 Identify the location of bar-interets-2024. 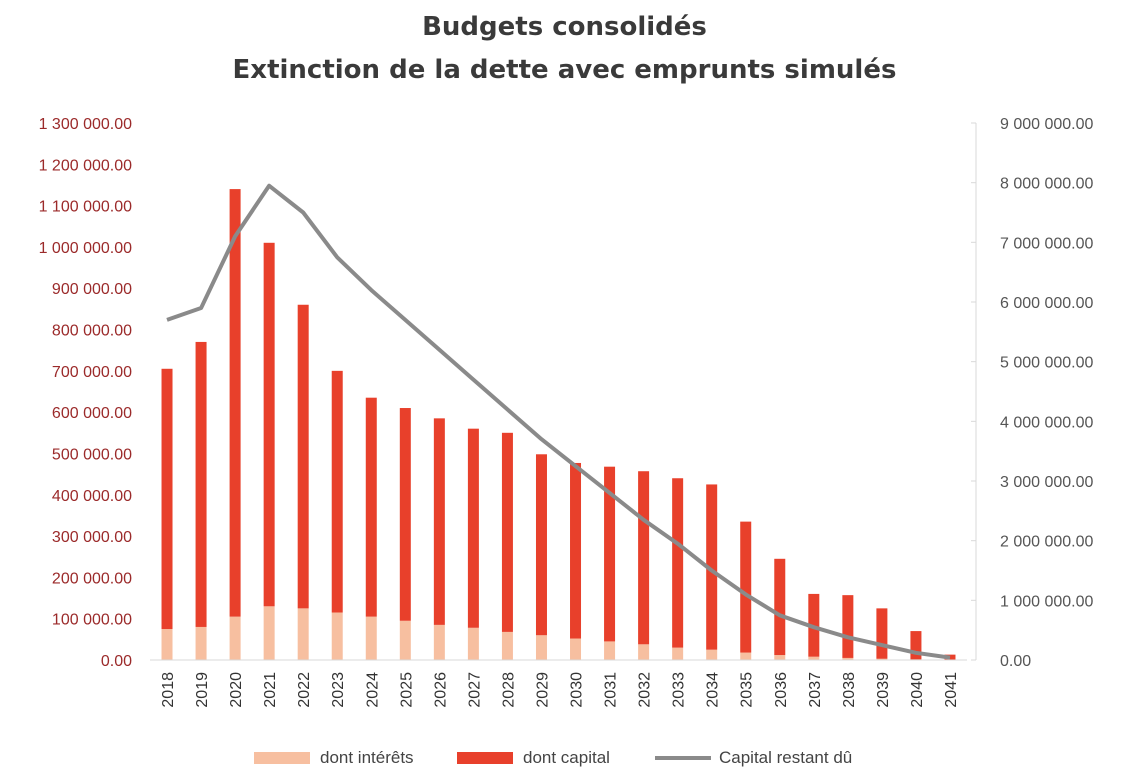
(371, 638).